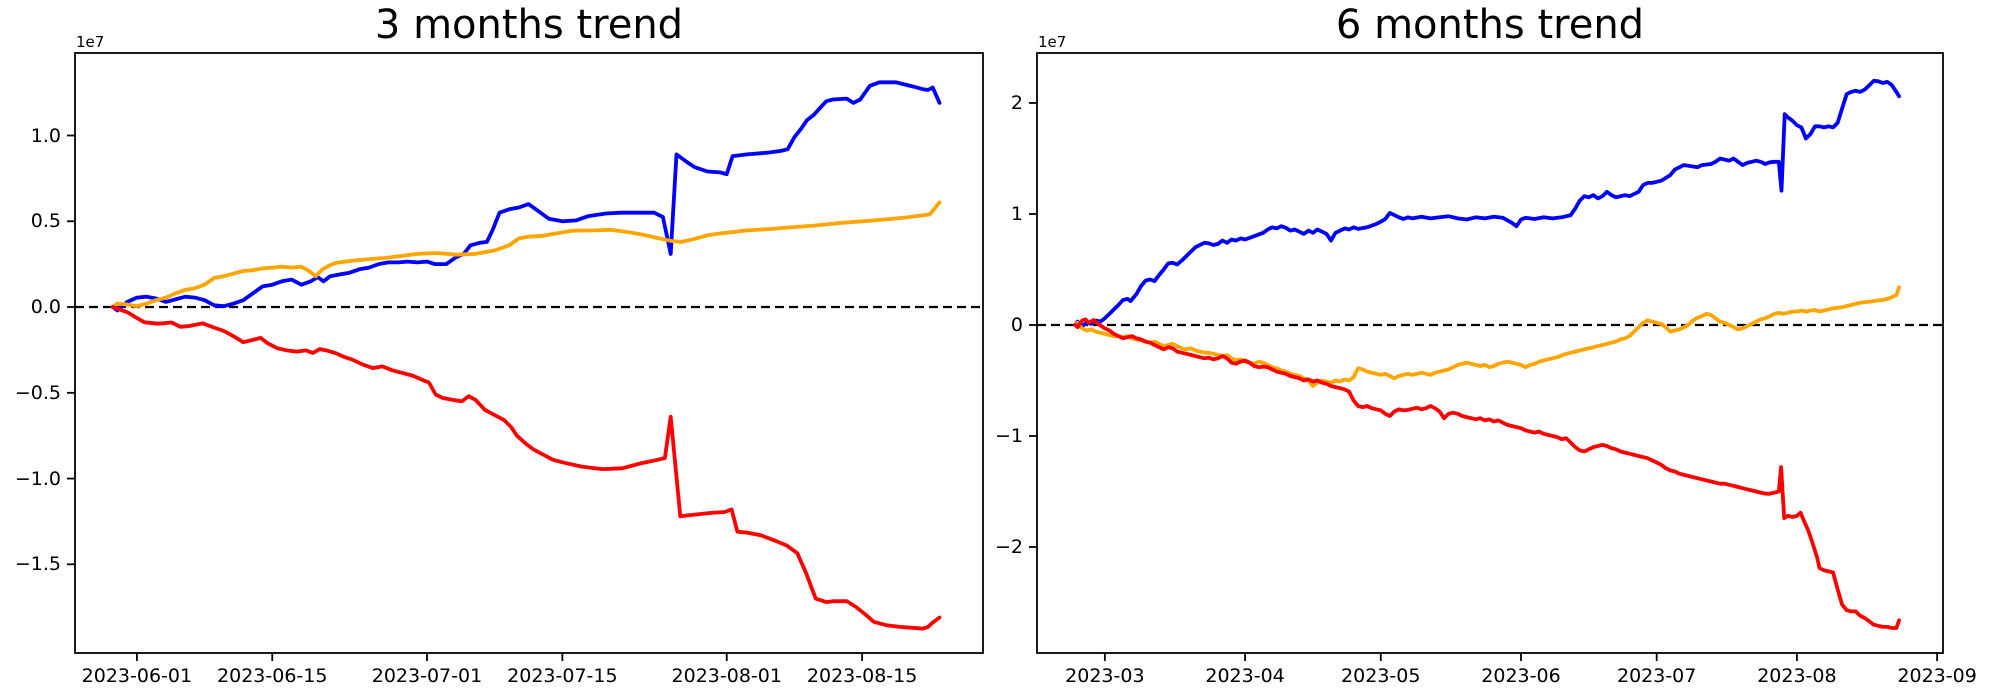  What do you see at coordinates (1008, 435) in the screenshot?
I see `y-tick-label: −1` at bounding box center [1008, 435].